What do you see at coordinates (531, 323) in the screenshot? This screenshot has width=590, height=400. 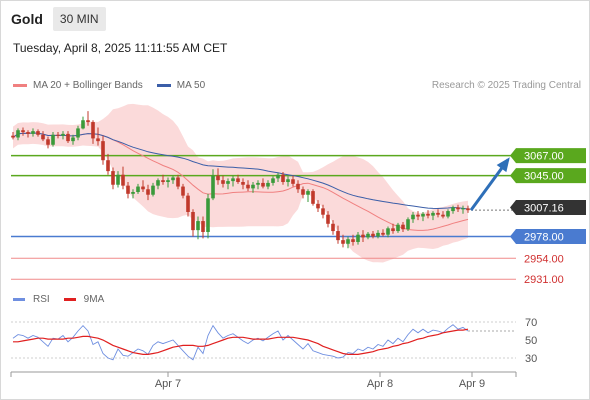 I see `rsi-tick-label: 70` at bounding box center [531, 323].